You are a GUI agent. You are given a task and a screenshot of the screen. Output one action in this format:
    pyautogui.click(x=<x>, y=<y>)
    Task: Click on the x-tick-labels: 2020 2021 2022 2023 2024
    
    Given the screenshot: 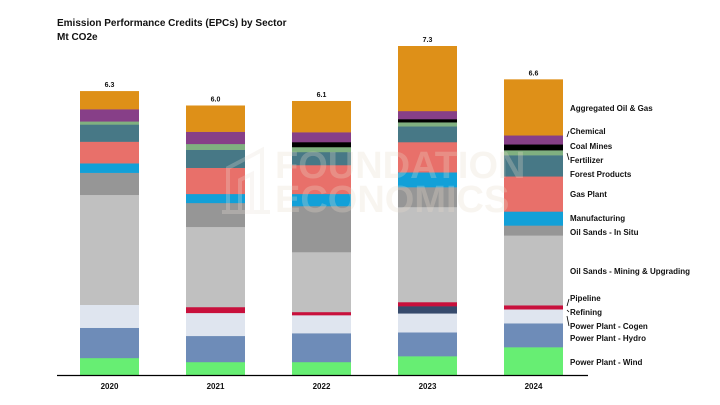 What is the action you would take?
    pyautogui.click(x=322, y=386)
    